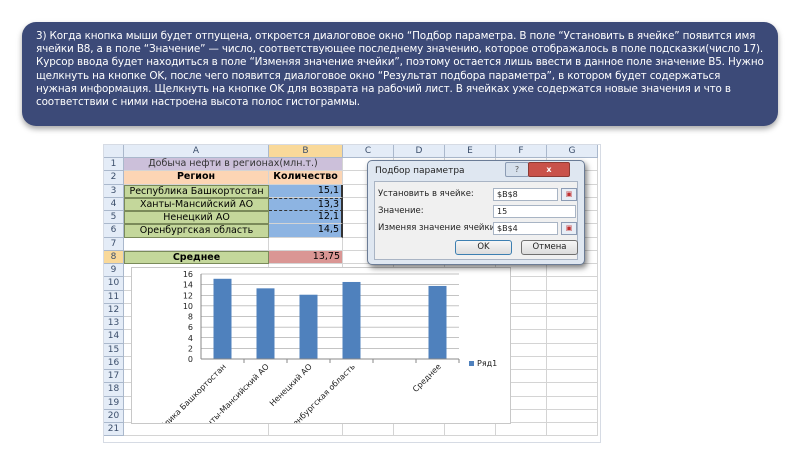 This screenshot has height=450, width=800. I want to click on change-cell-input: $B$4, so click(525, 228).